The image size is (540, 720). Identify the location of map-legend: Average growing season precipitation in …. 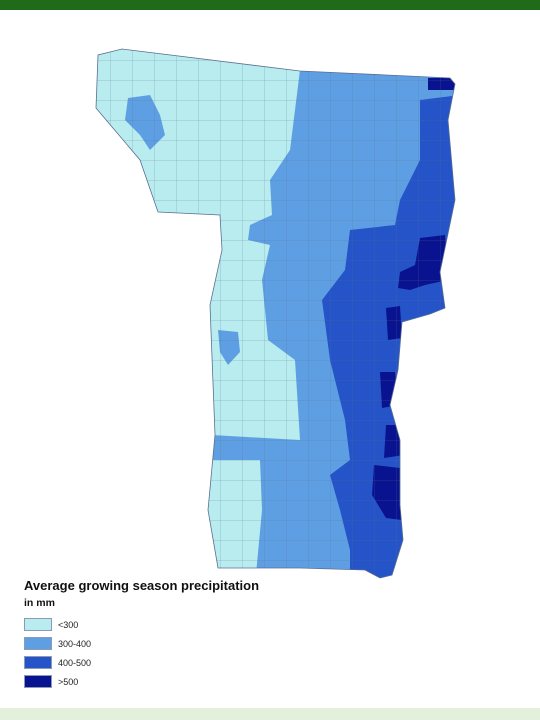
(189, 634).